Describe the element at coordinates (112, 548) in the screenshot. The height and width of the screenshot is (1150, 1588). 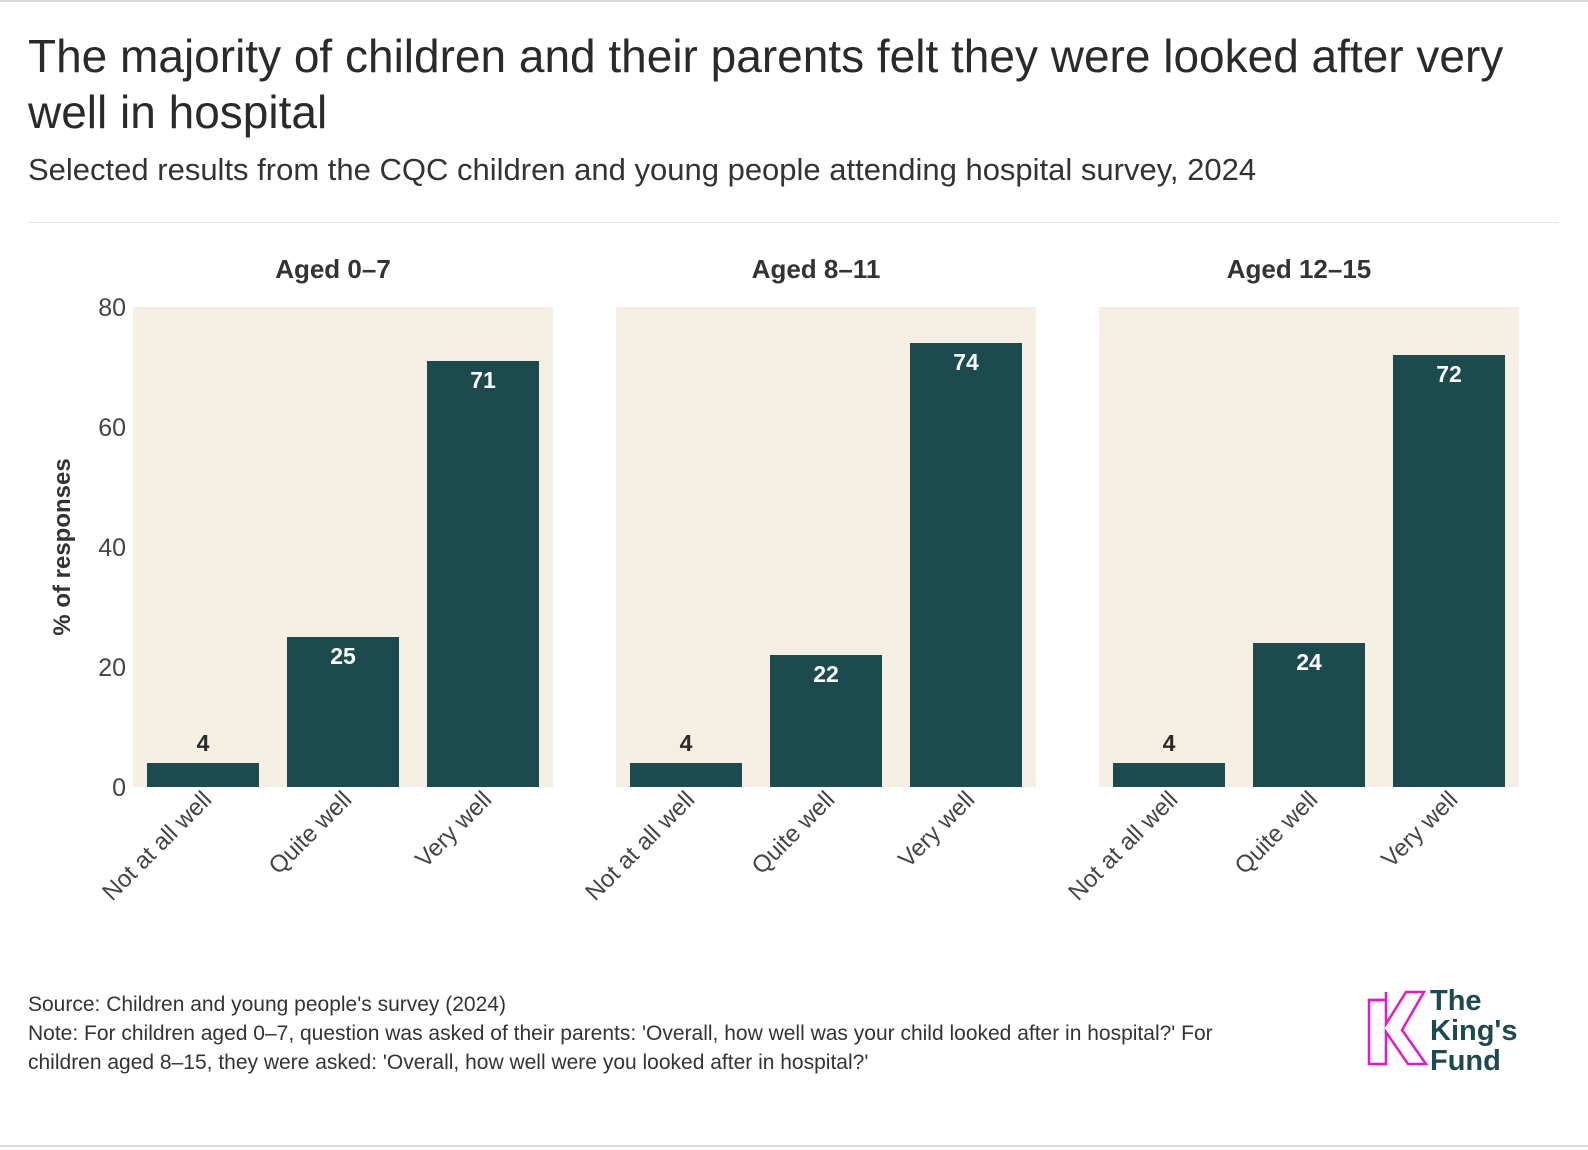
I see `y-tick-label: 40` at that location.